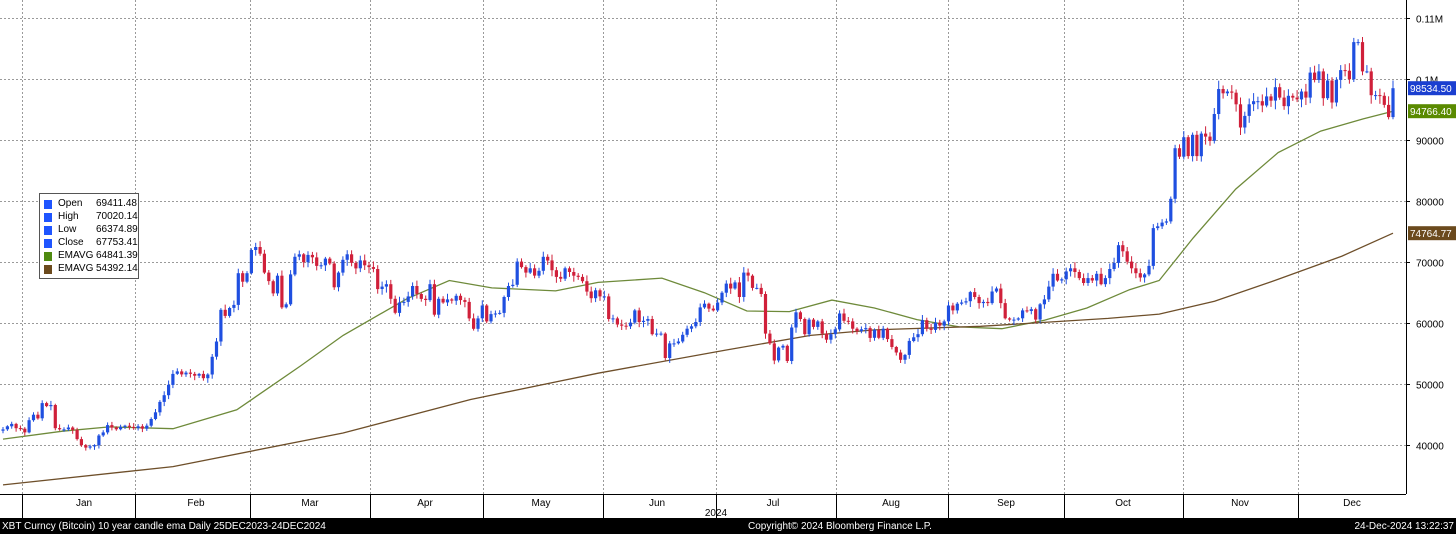 This screenshot has width=1456, height=534. I want to click on legend-label-close: Close, so click(71, 242).